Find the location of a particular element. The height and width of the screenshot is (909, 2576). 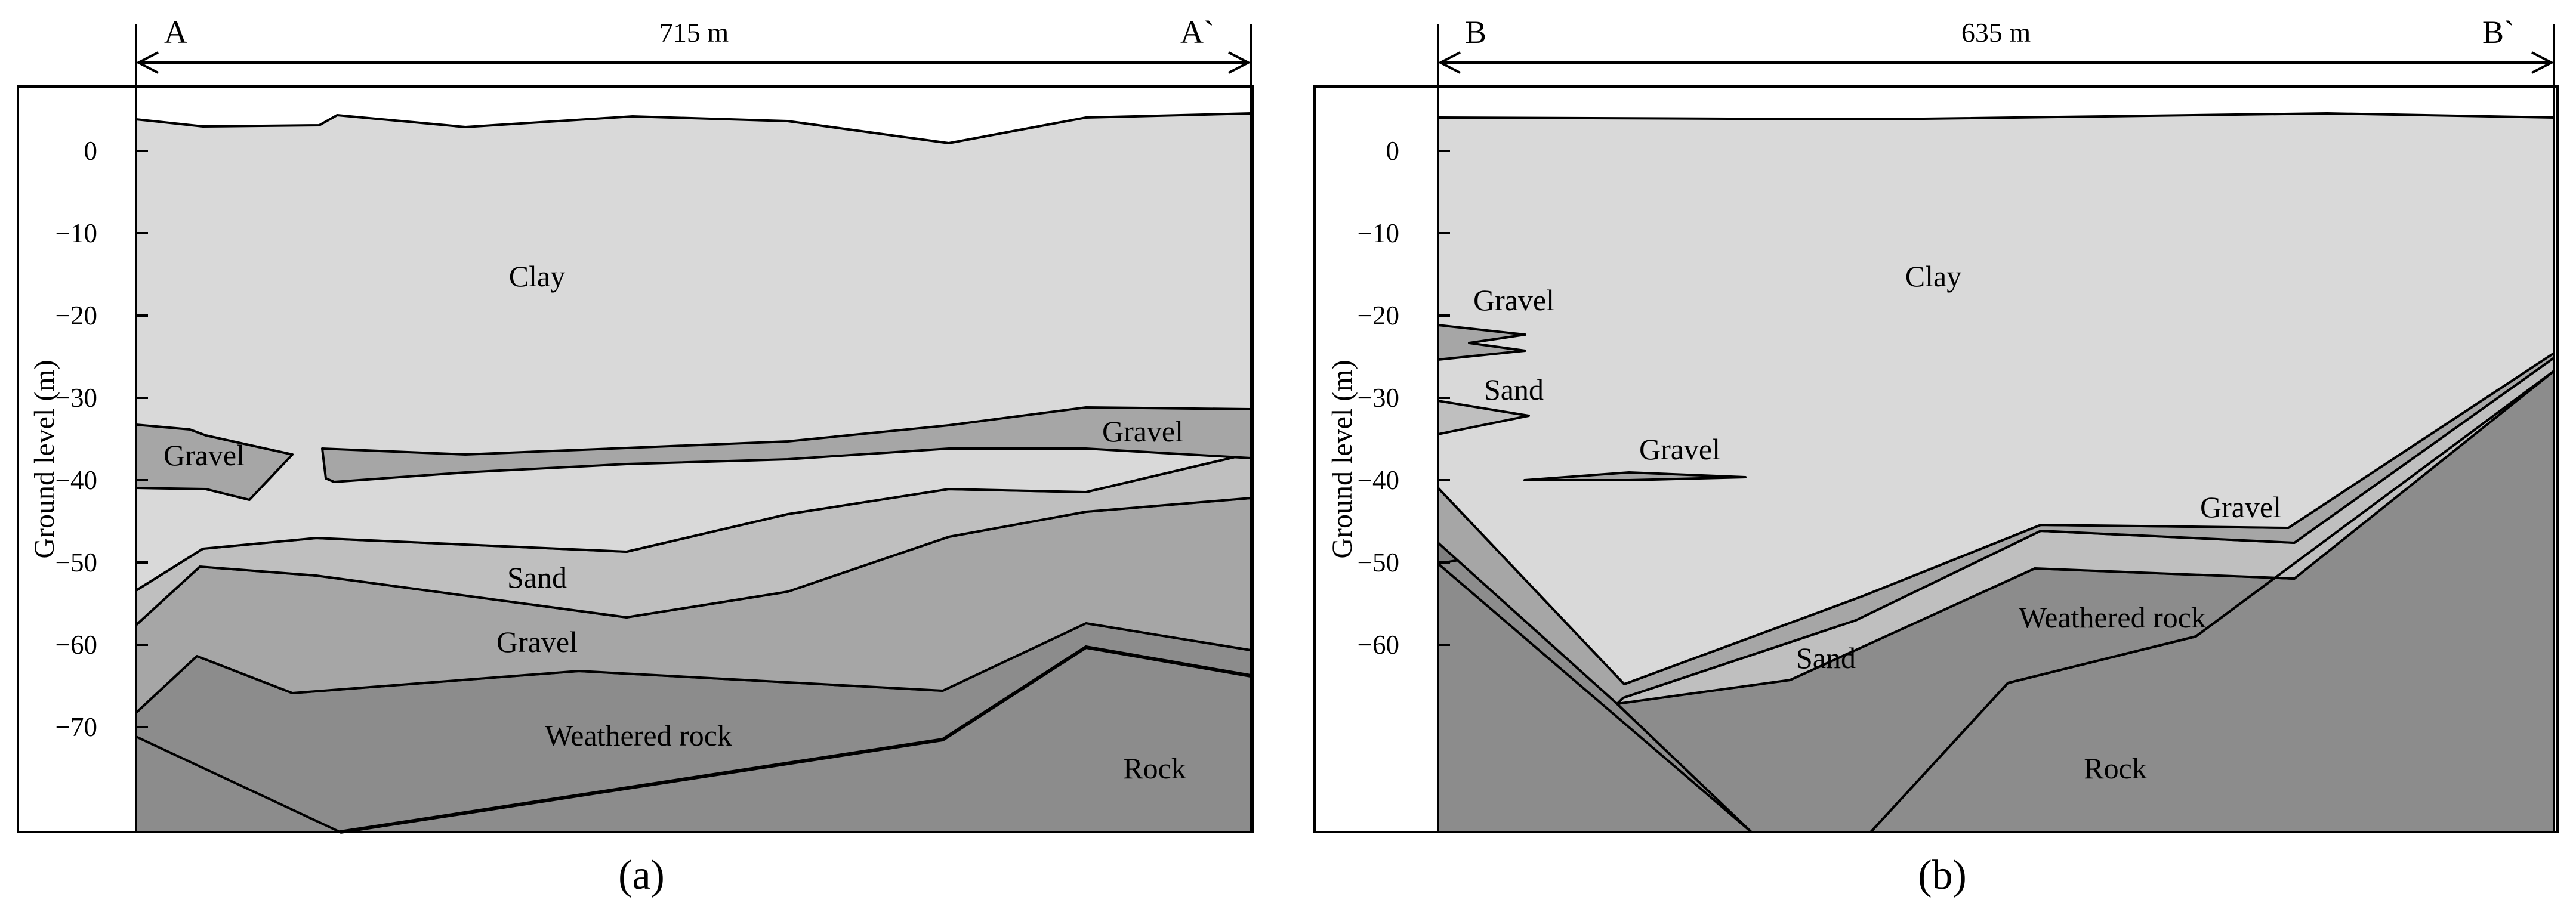

panel-b-sand-bottom-label: Sand is located at coordinates (1826, 658).